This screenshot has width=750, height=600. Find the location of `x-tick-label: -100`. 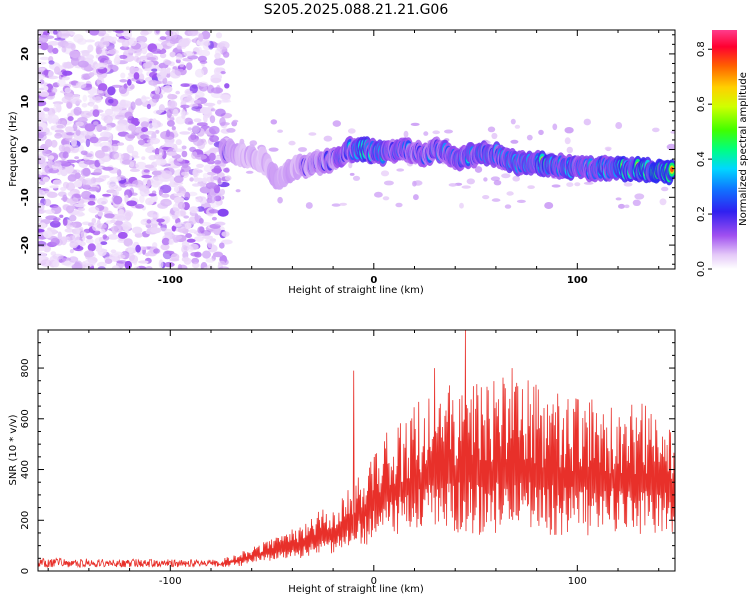

x-tick-label: -100 is located at coordinates (170, 280).